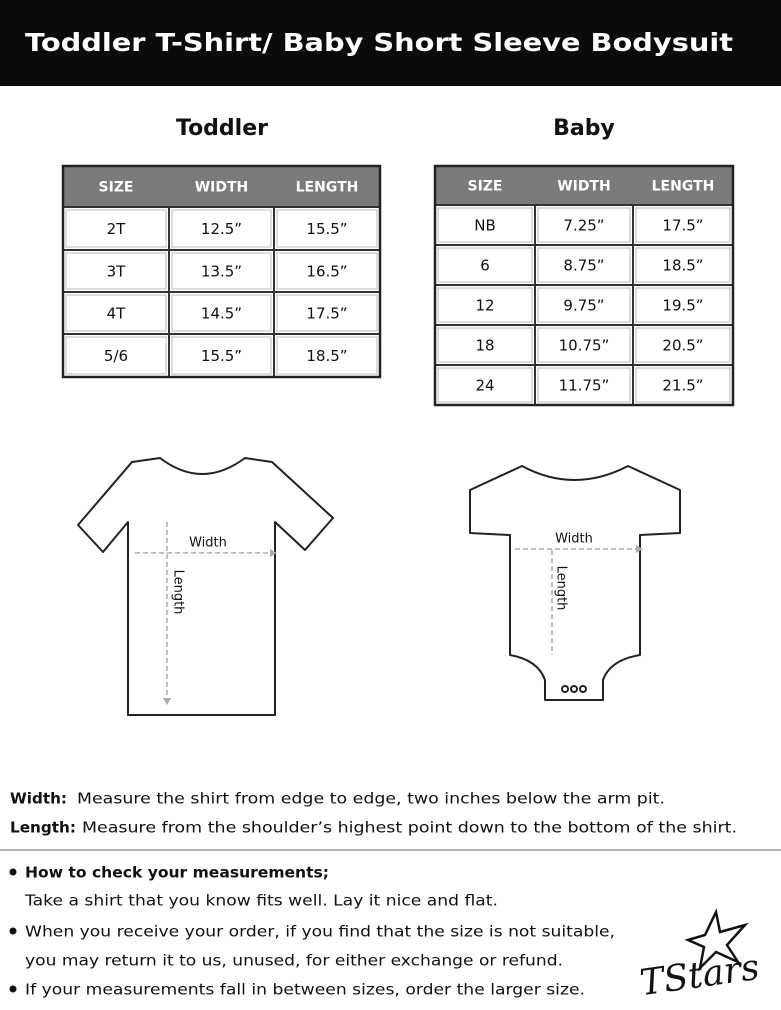 The width and height of the screenshot is (781, 1010). I want to click on table-cell-text: 7.25”, so click(583, 226).